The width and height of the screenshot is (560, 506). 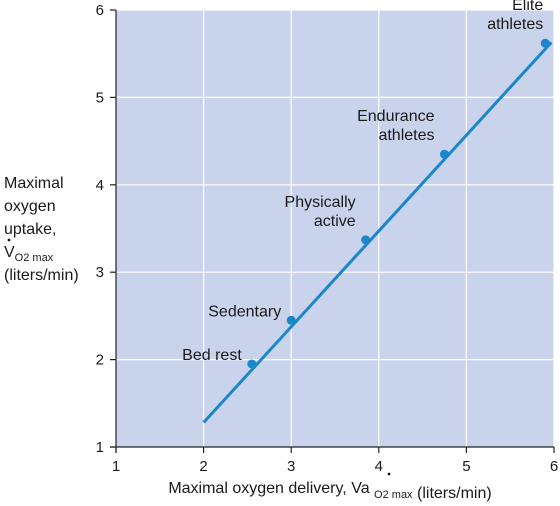 I want to click on y-axis-label: Maximal oxygen uptake, VO2 max (liters/min), so click(x=41, y=229).